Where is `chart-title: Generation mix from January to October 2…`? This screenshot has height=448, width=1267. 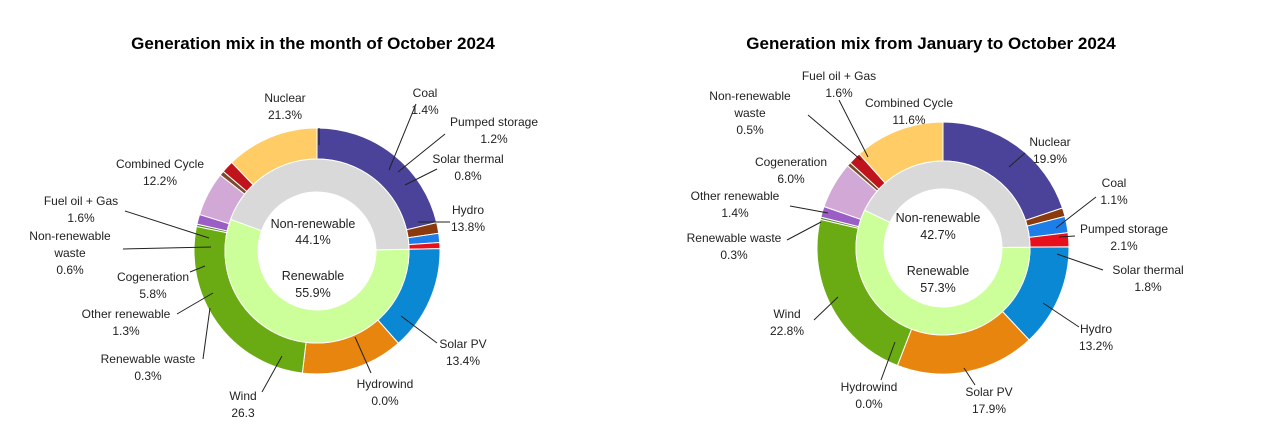 chart-title: Generation mix from January to October 2… is located at coordinates (931, 43).